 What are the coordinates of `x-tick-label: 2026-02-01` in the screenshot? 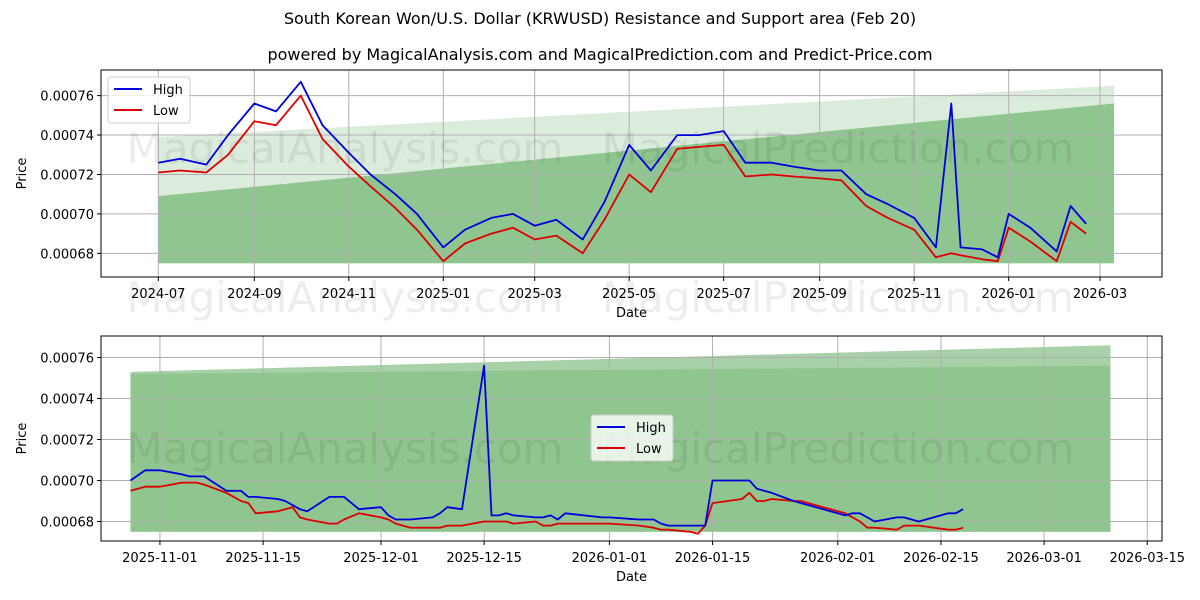 It's located at (838, 558).